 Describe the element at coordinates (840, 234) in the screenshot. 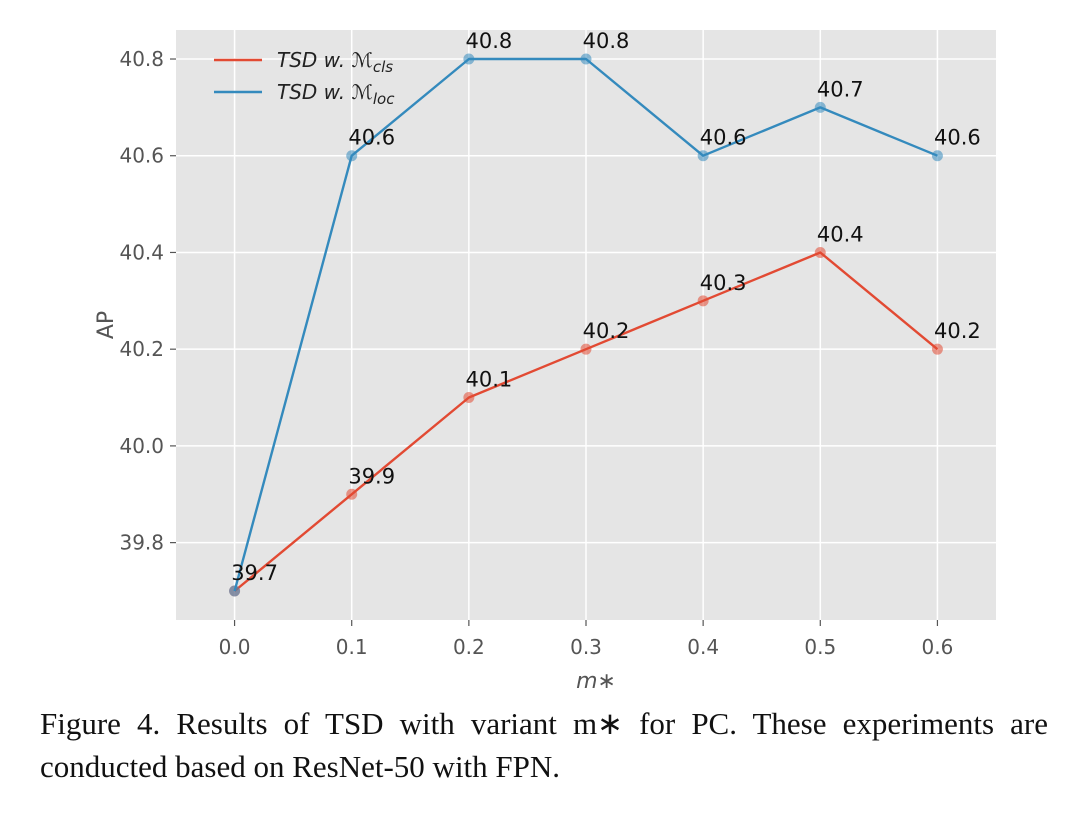

I see `data-label-cls: 40.4` at that location.